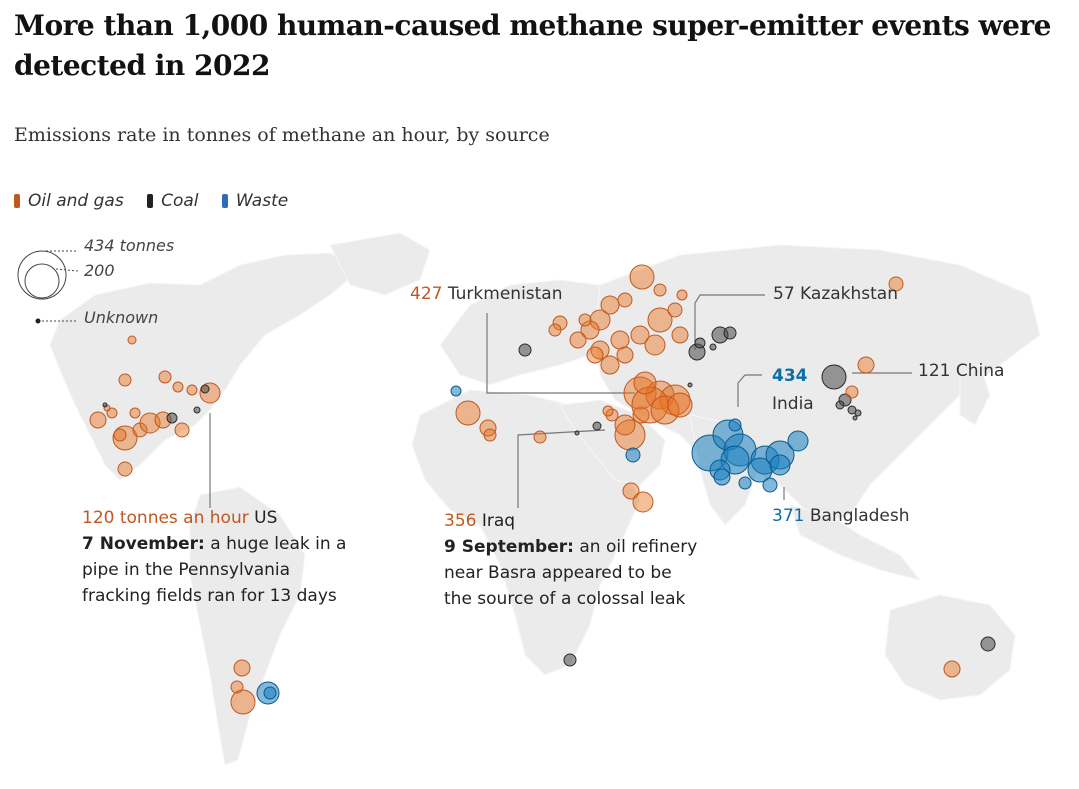 The width and height of the screenshot is (1079, 789). What do you see at coordinates (460, 521) in the screenshot?
I see `annotation-iraq-value: 356` at bounding box center [460, 521].